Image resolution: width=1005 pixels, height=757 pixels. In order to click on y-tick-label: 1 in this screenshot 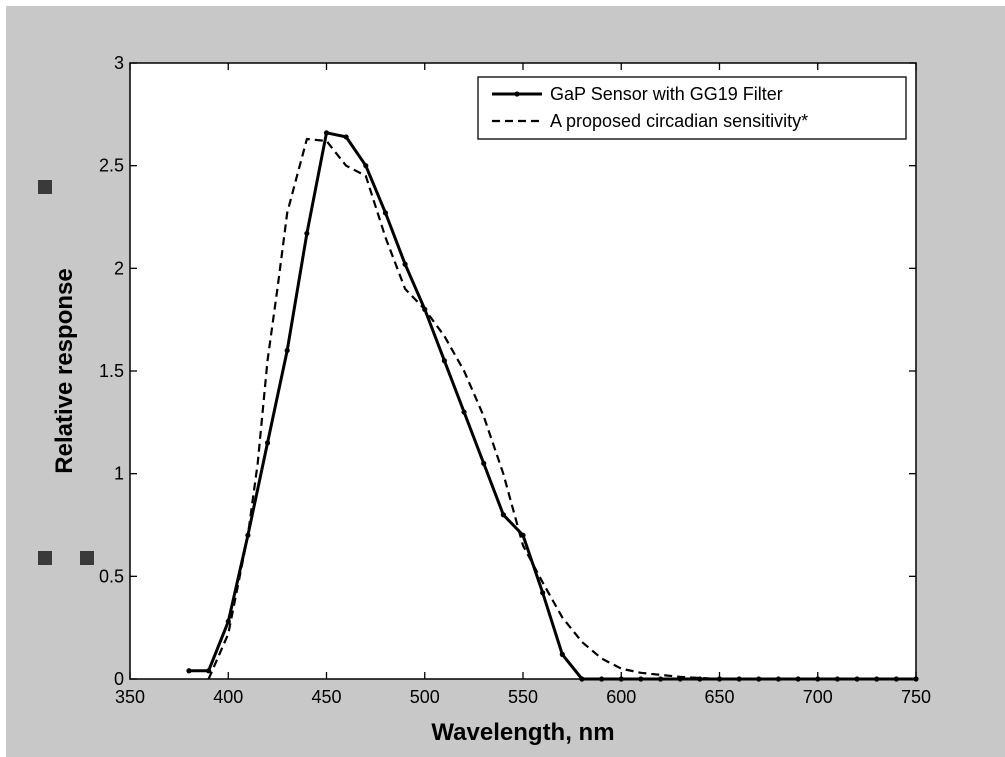, I will do `click(119, 474)`.